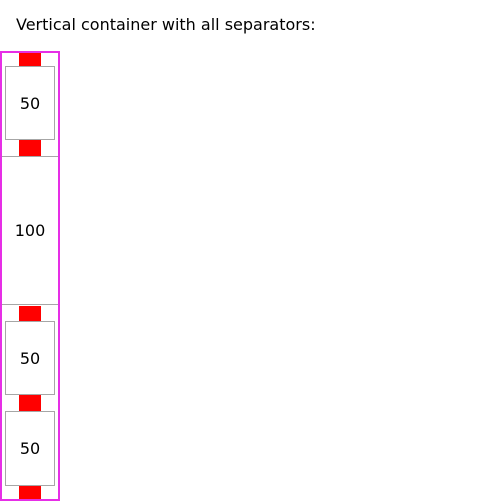 The width and height of the screenshot is (480, 501). I want to click on item-box-1: 50, so click(30, 103).